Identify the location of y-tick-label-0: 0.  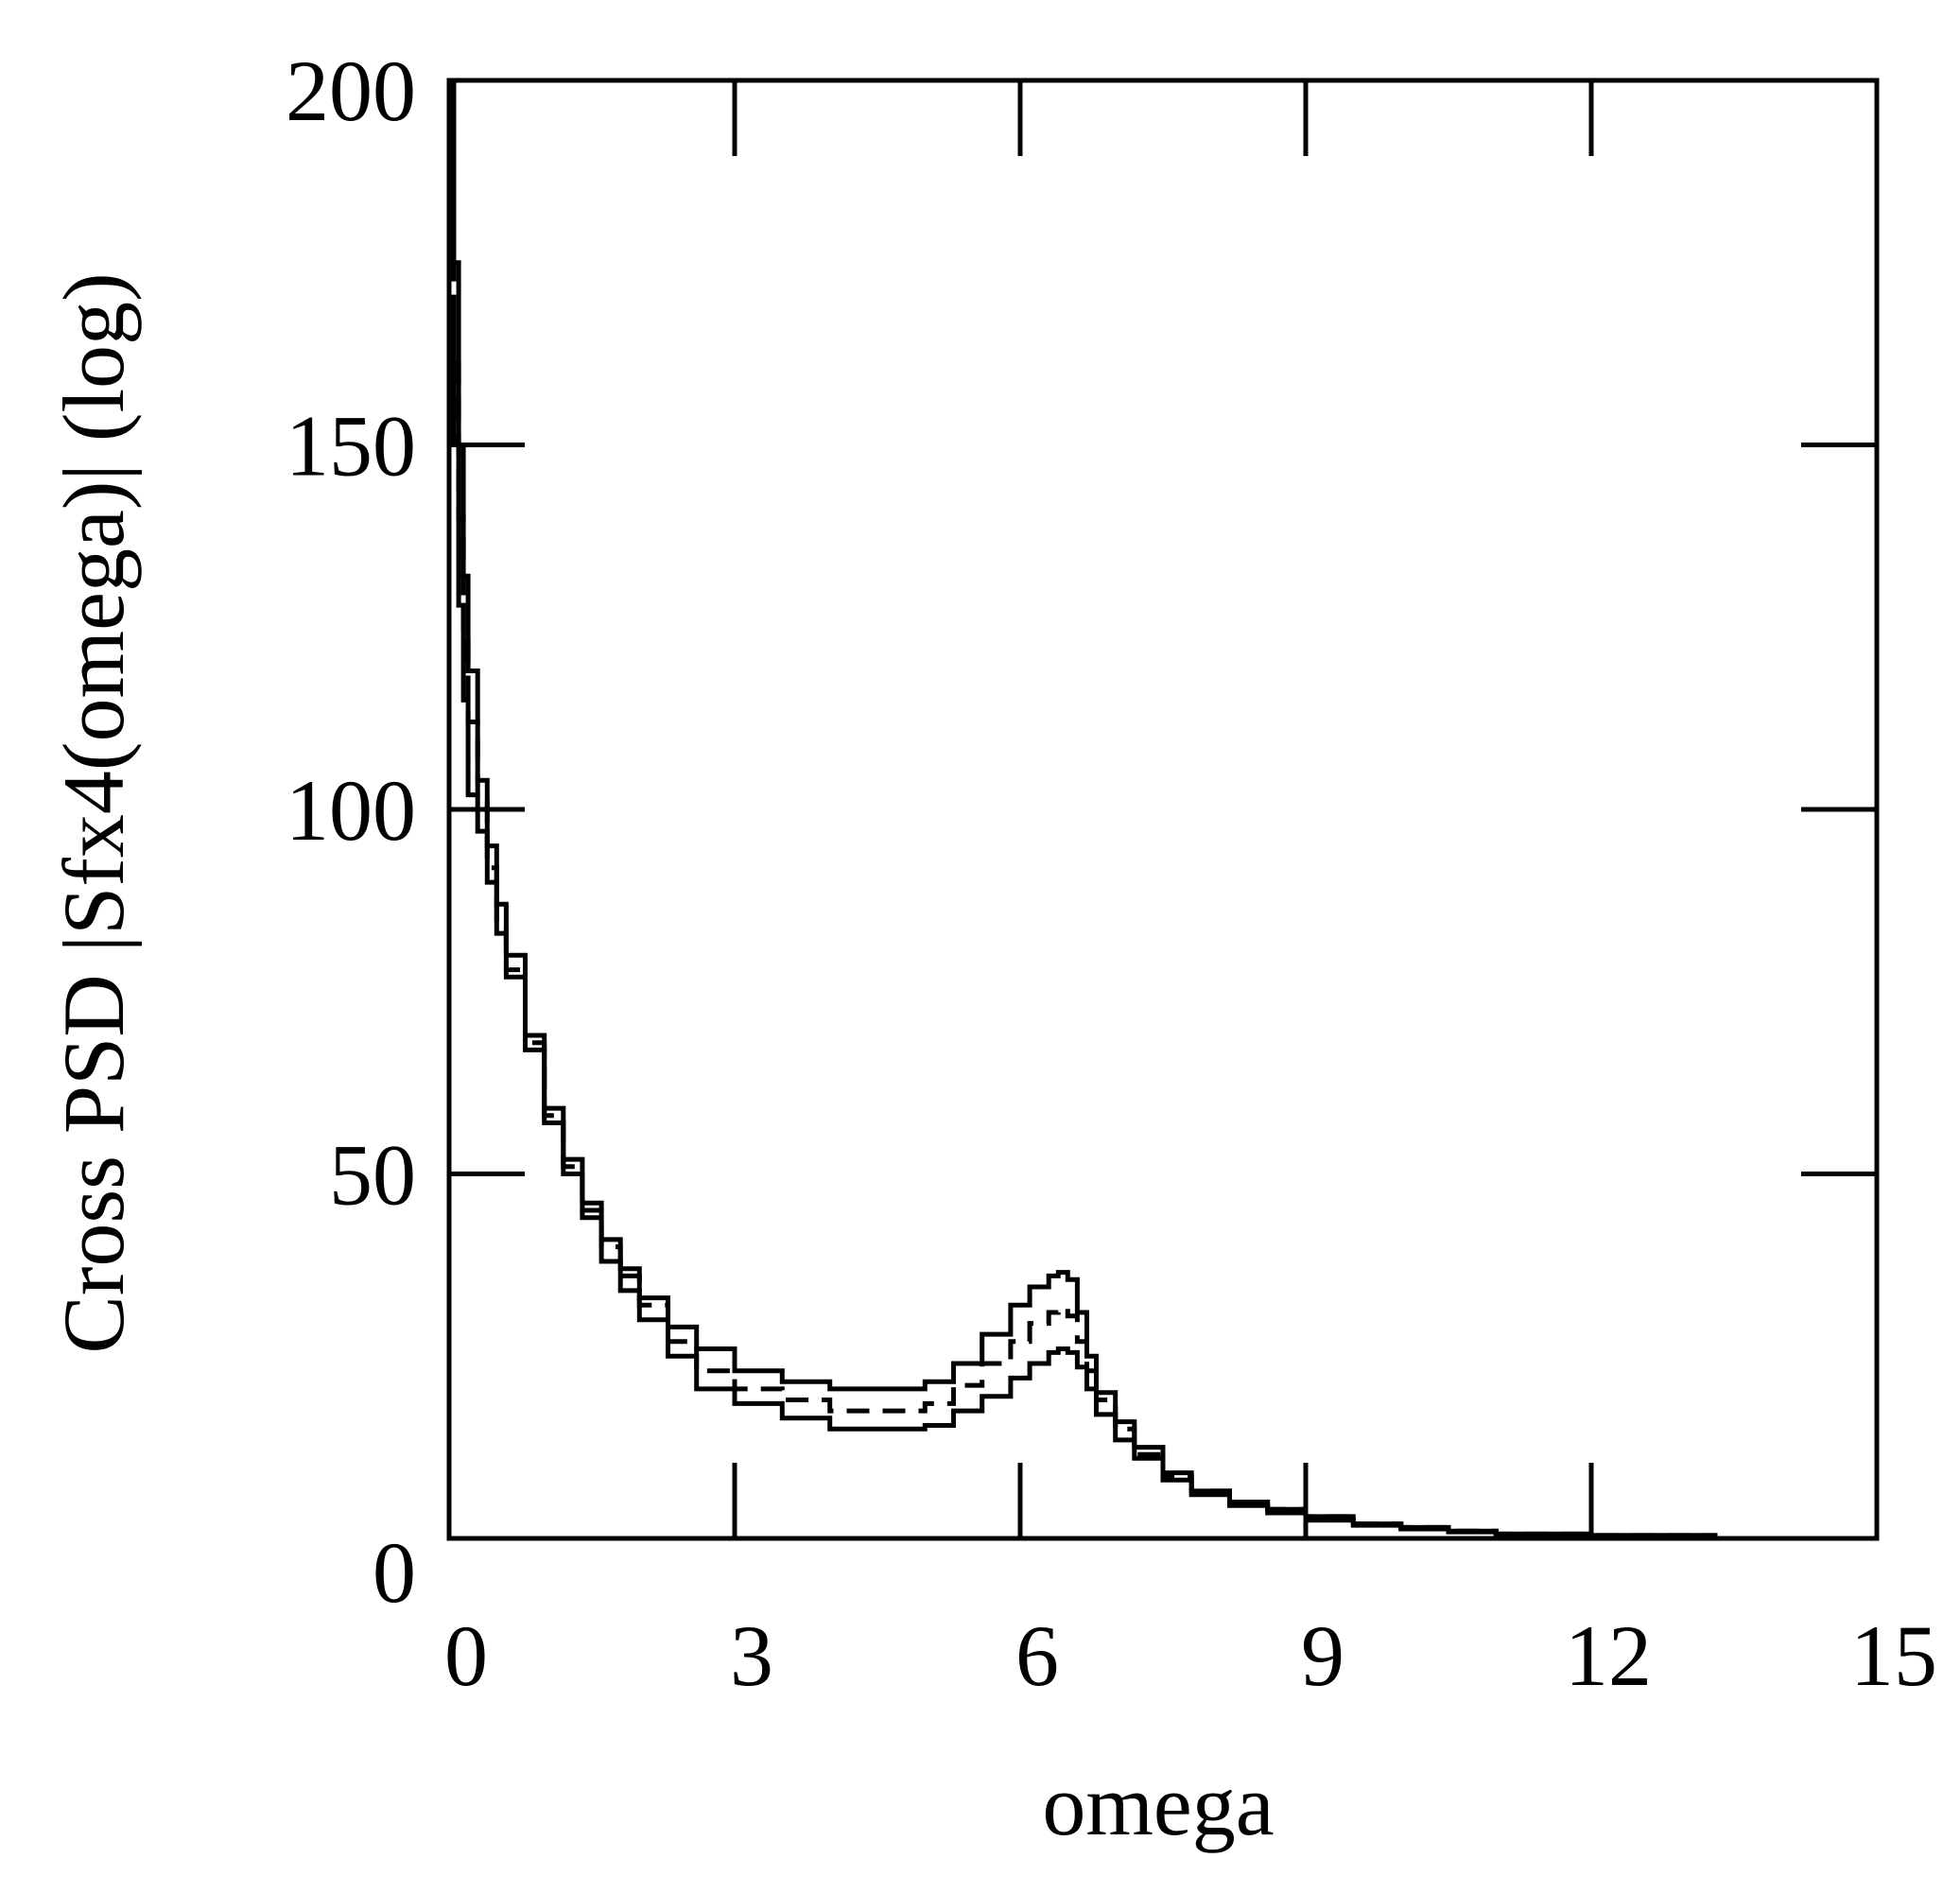
(394, 1572).